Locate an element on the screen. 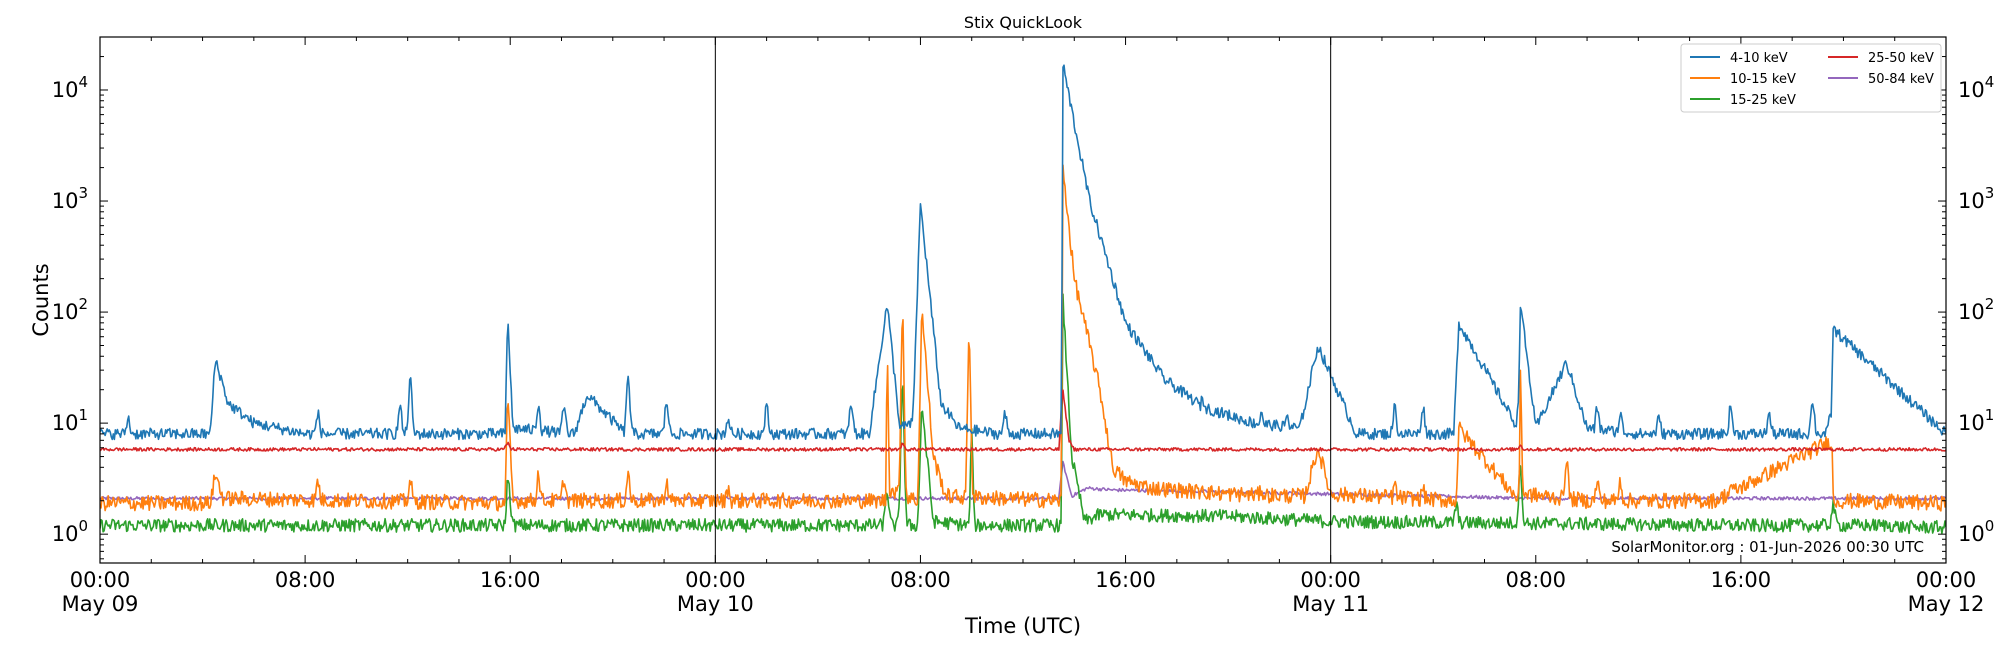  credit-text: SolarMonitor.org : 01-Jun-2026 00:30 UTC is located at coordinates (1767, 547).